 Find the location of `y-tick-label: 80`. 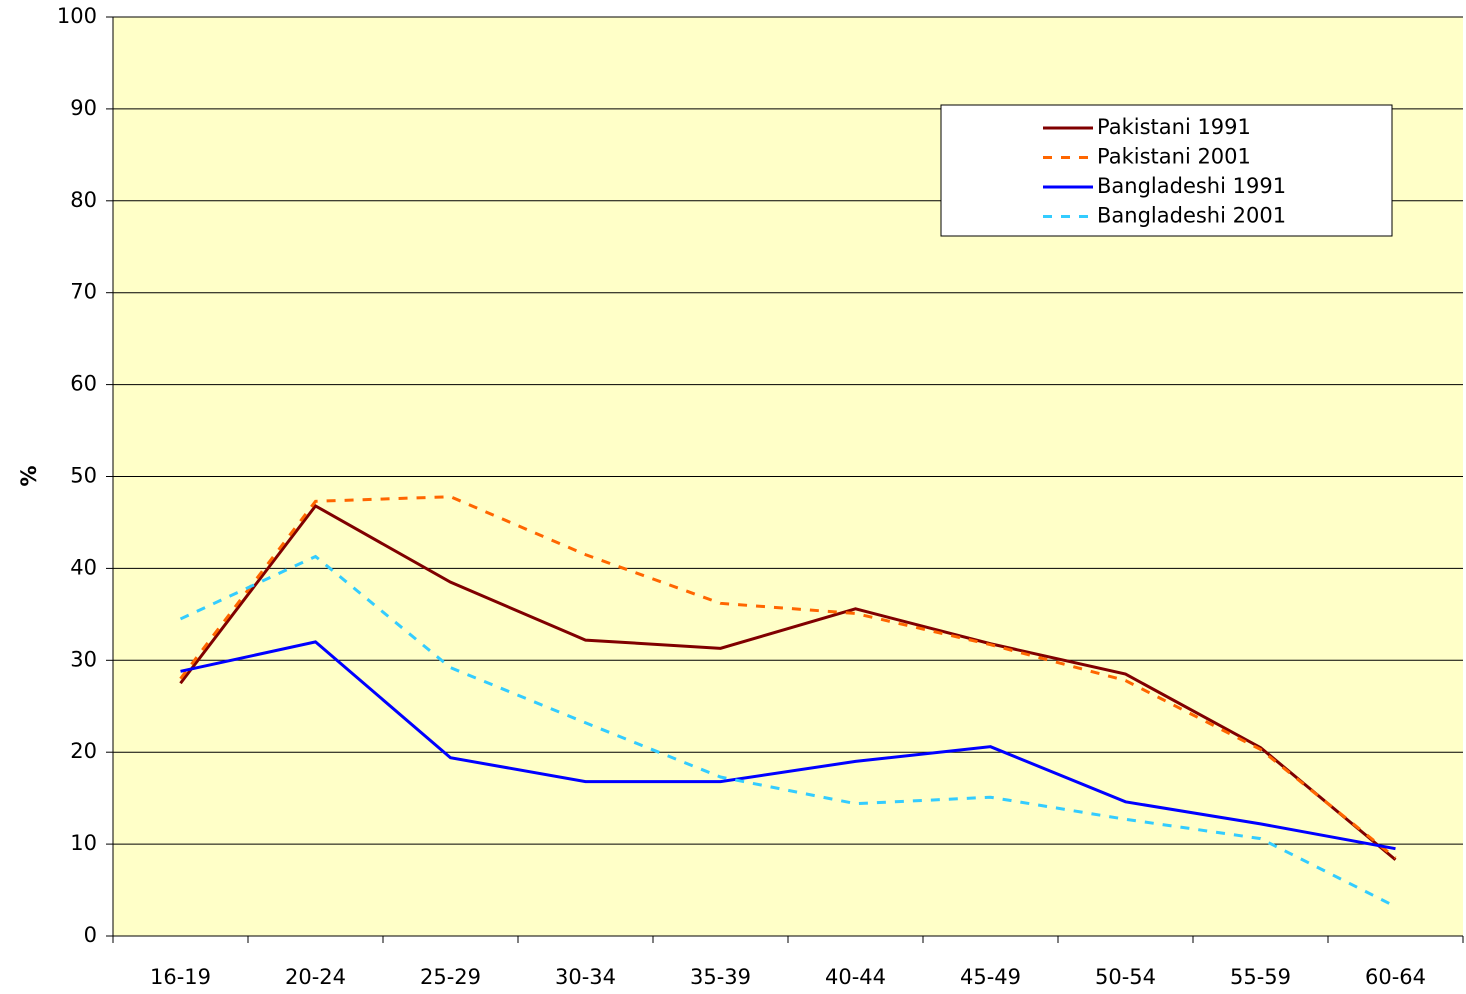

y-tick-label: 80 is located at coordinates (83, 200).